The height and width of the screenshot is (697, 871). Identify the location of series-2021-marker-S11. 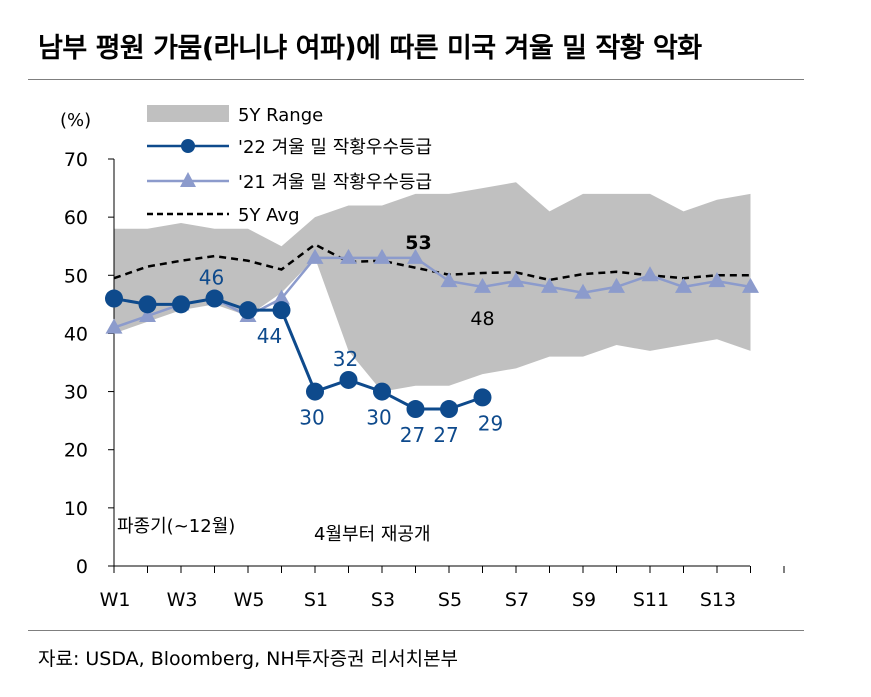
(650, 274).